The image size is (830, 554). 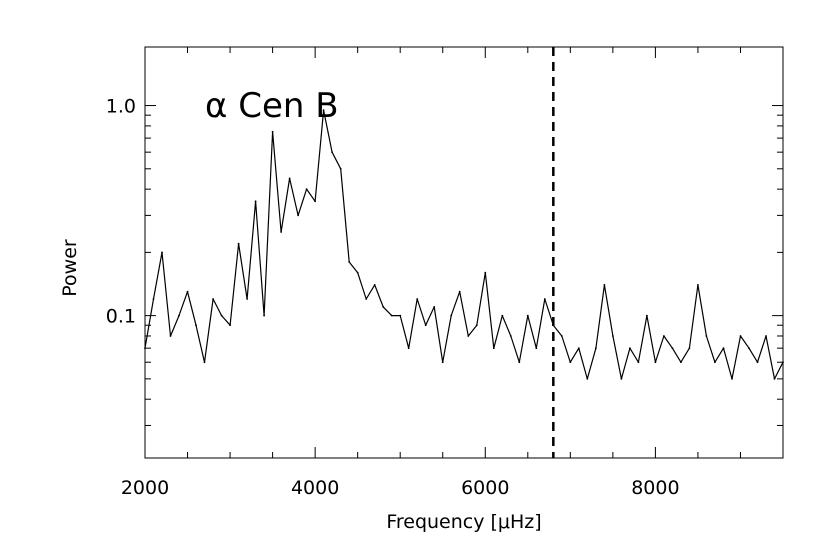 I want to click on y-axis-title: Power, so click(x=70, y=268).